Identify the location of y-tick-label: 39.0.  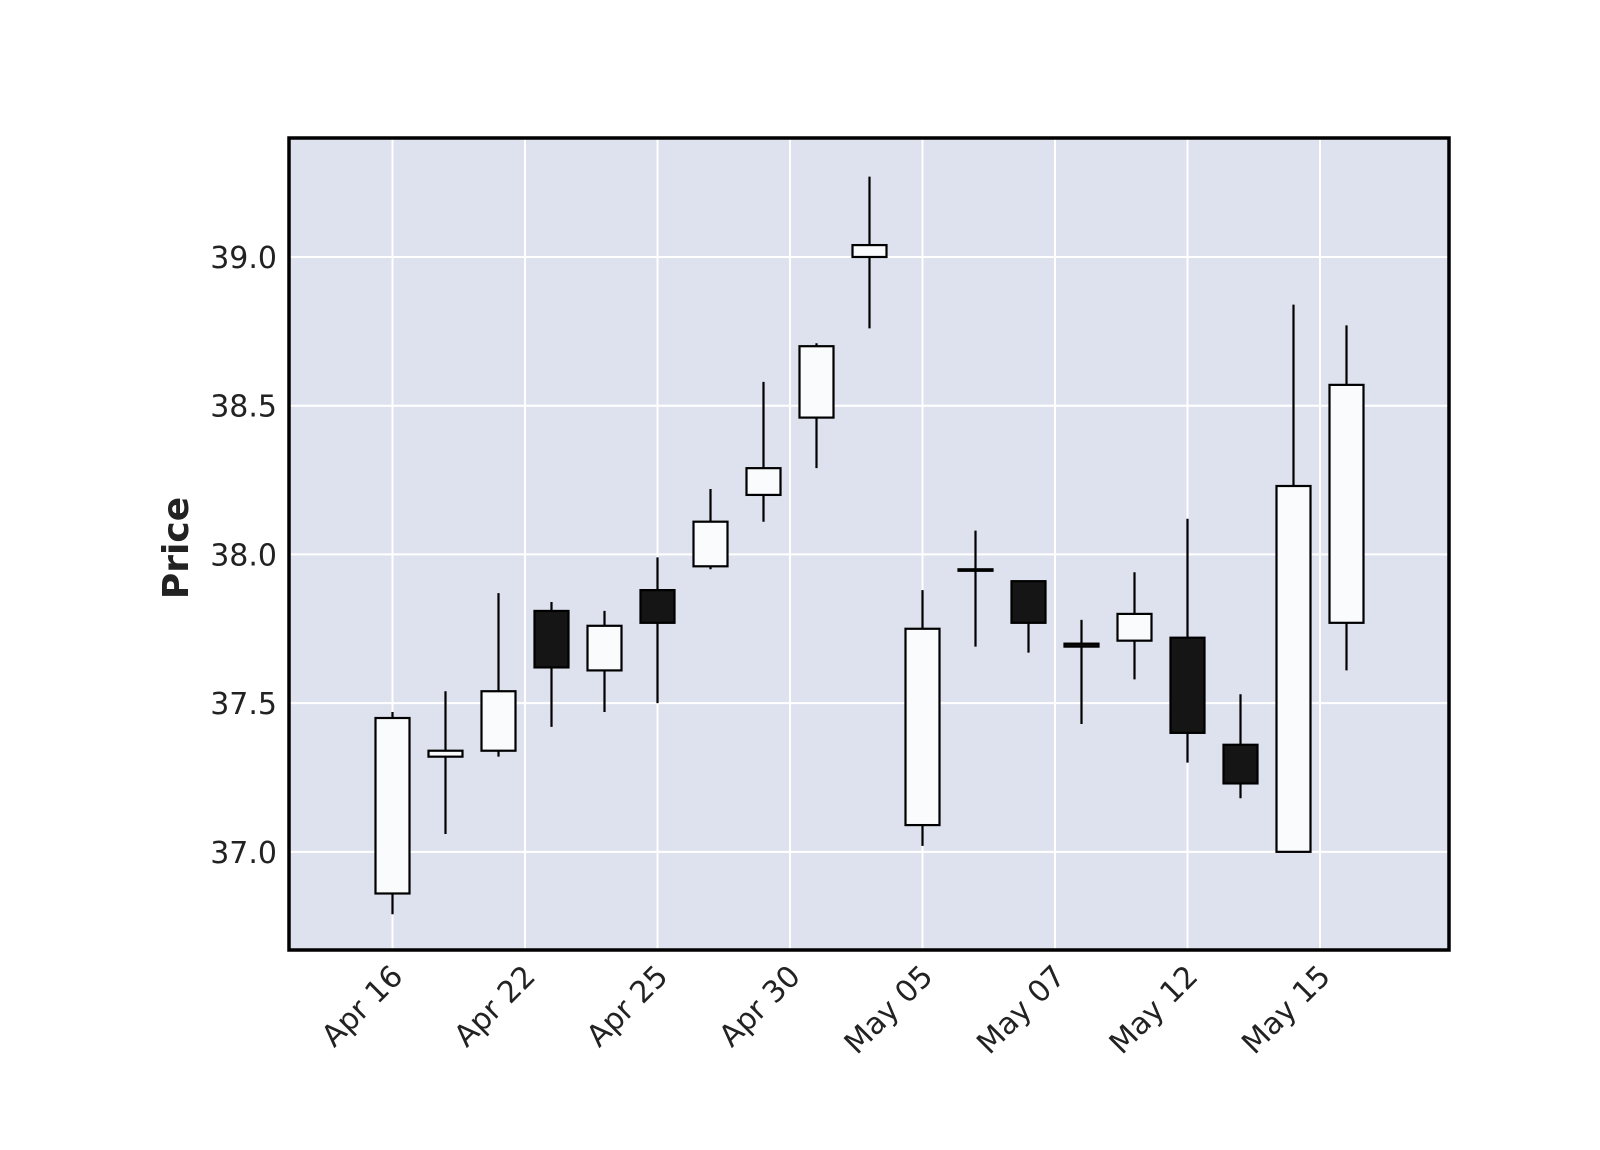
(243, 258).